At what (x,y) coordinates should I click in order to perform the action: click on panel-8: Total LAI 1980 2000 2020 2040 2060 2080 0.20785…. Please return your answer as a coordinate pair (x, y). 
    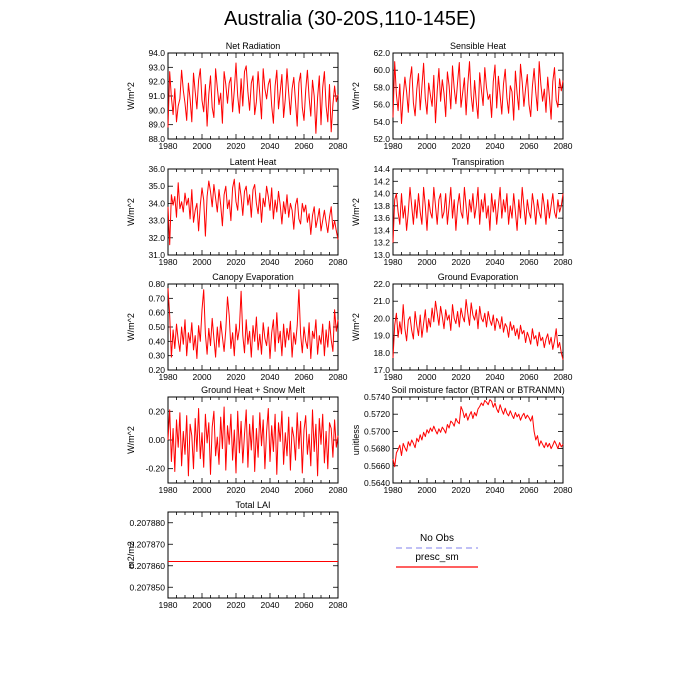
    Looking at the image, I should click on (237, 555).